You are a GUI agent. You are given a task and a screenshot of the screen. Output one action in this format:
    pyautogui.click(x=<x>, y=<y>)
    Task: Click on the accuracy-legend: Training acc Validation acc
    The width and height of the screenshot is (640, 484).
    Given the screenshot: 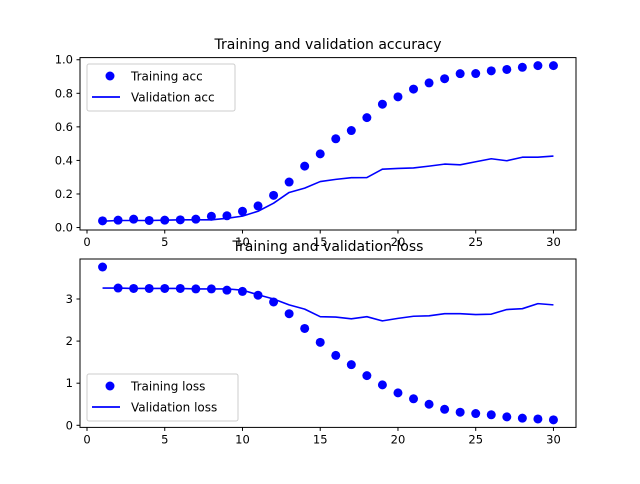 What is the action you would take?
    pyautogui.click(x=161, y=87)
    